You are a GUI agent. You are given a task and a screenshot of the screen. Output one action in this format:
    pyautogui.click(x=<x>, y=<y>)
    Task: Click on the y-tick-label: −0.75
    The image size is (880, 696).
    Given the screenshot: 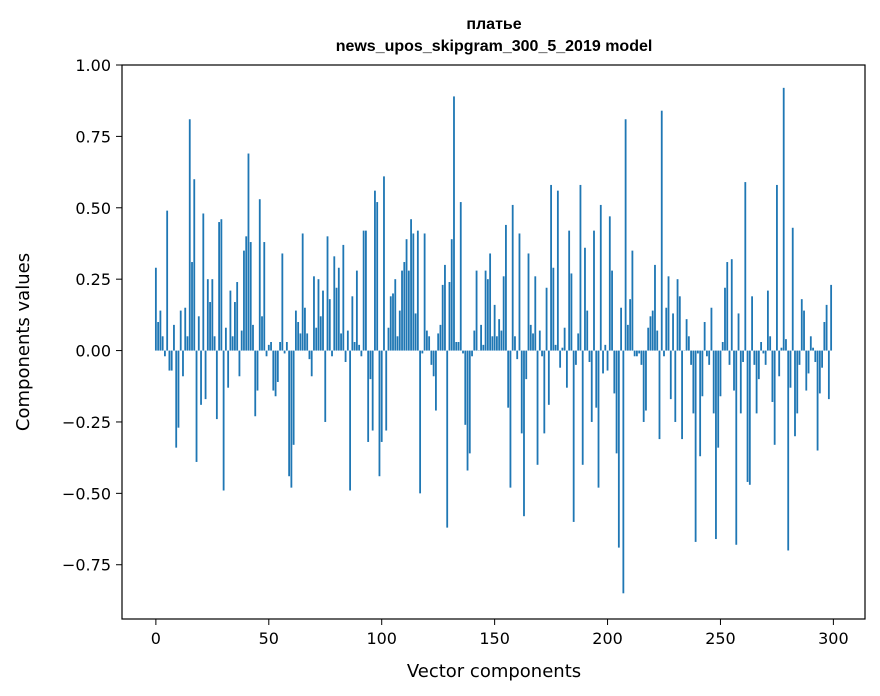 What is the action you would take?
    pyautogui.click(x=86, y=565)
    